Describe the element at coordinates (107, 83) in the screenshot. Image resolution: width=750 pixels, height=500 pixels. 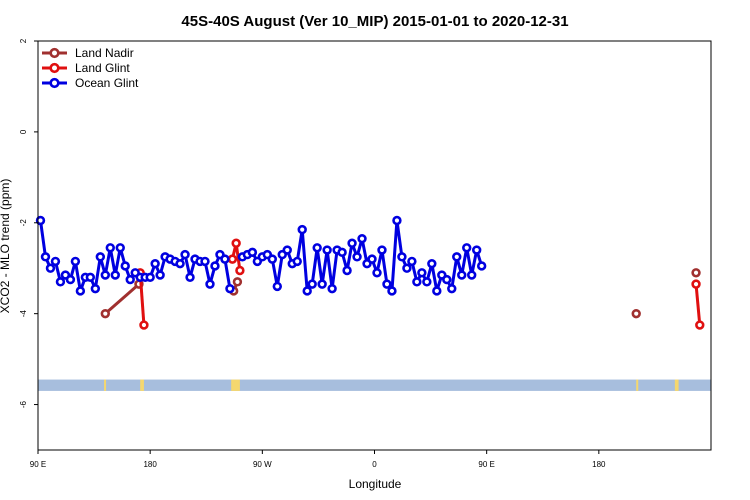
I see `legend-label-ocean-glint: Ocean Glint` at that location.